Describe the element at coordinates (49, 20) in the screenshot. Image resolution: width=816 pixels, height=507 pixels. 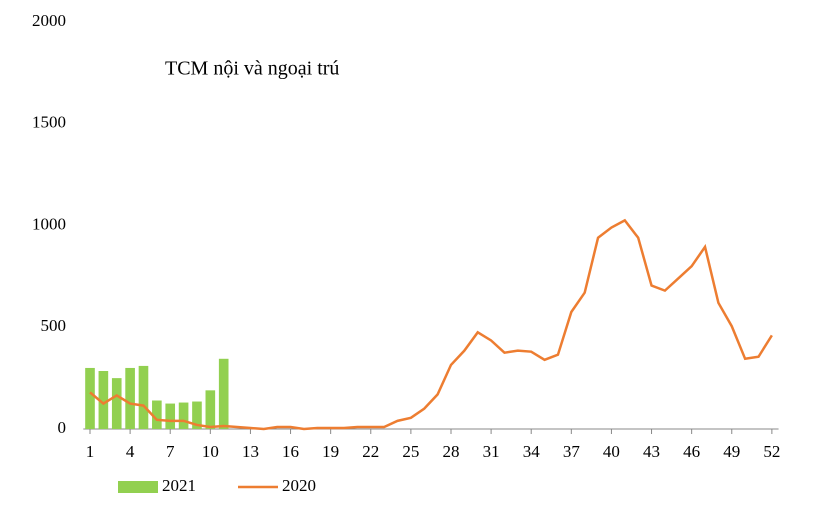
I see `y-tick-label: 2000` at that location.